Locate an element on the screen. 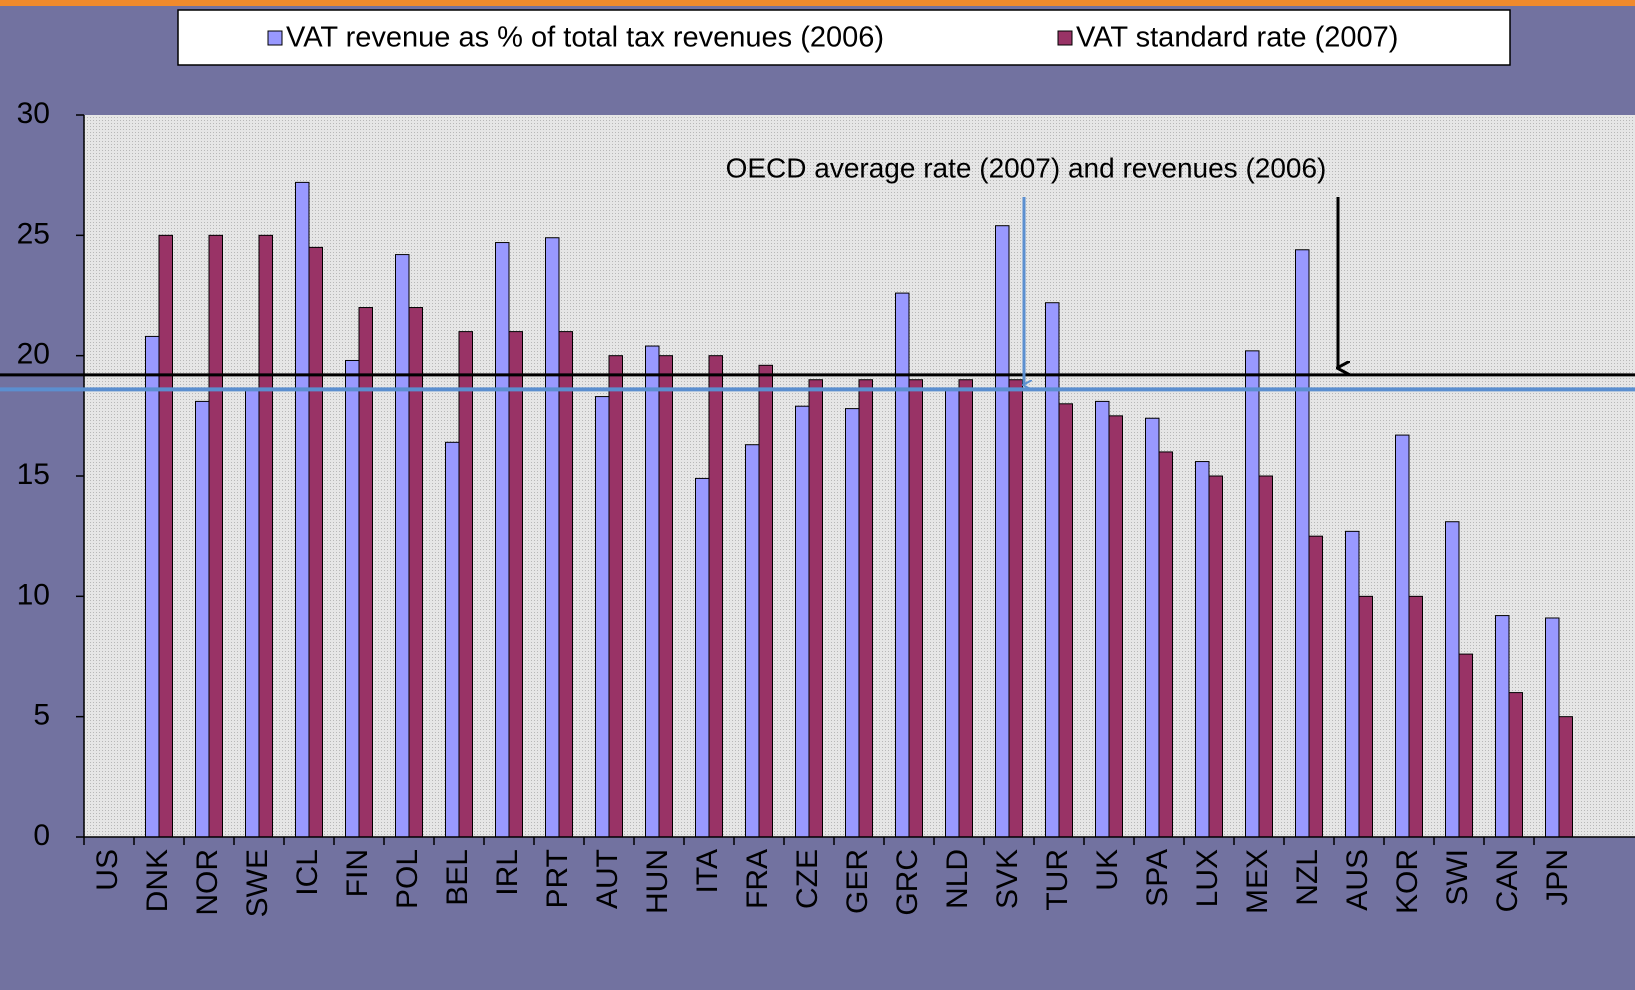 The height and width of the screenshot is (990, 1635). x-tick-label: HUN is located at coordinates (657, 881).